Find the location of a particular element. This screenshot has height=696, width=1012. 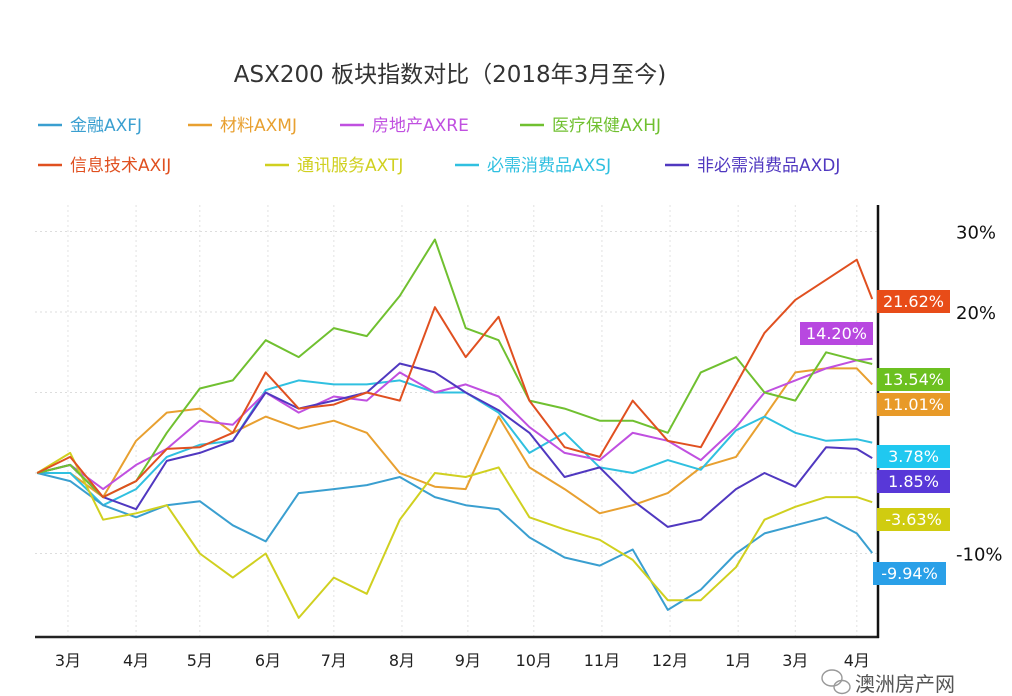

legend-item: 非必需消费品AXDJ is located at coordinates (752, 166).